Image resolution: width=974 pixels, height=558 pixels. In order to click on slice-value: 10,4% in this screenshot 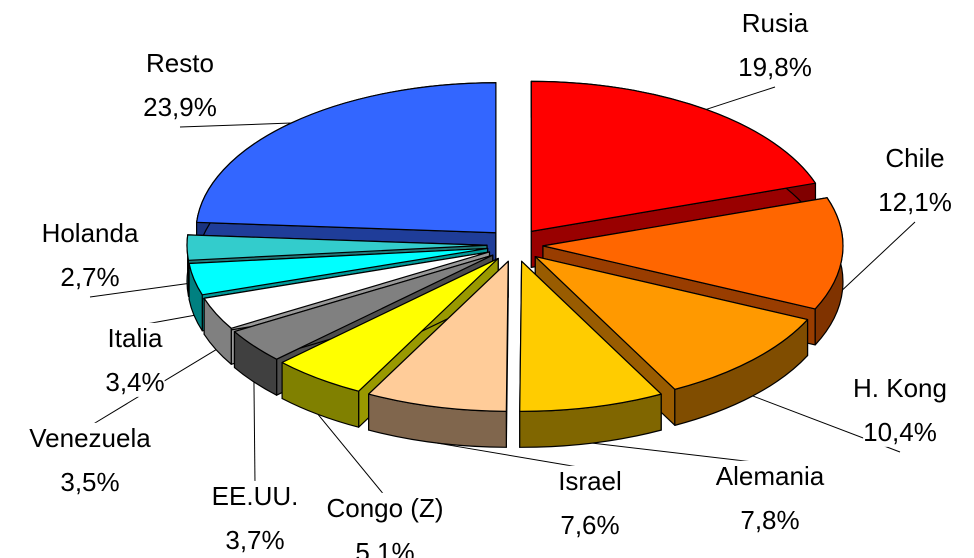, I will do `click(900, 432)`.